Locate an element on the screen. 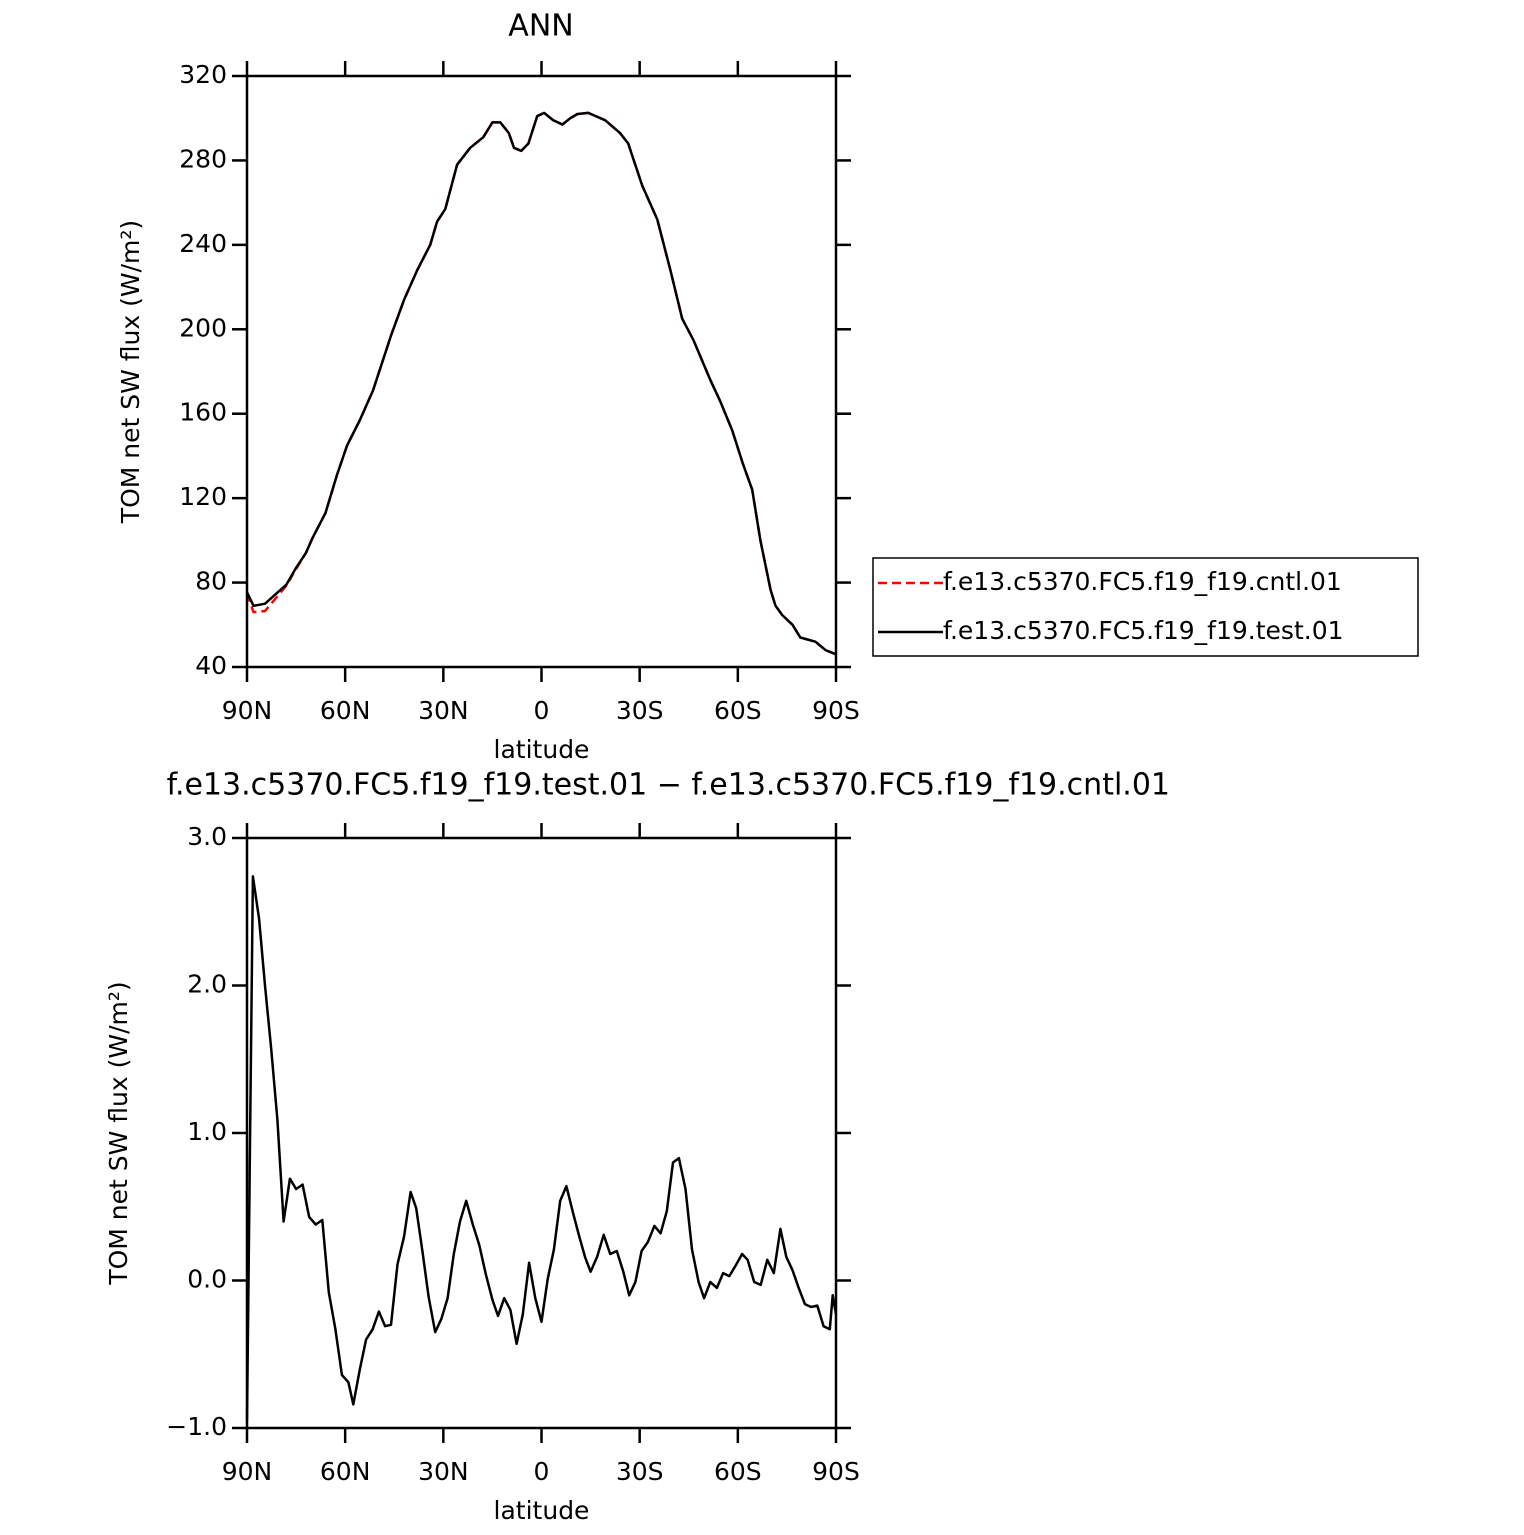  y-tick-label: 3.0 is located at coordinates (207, 836).